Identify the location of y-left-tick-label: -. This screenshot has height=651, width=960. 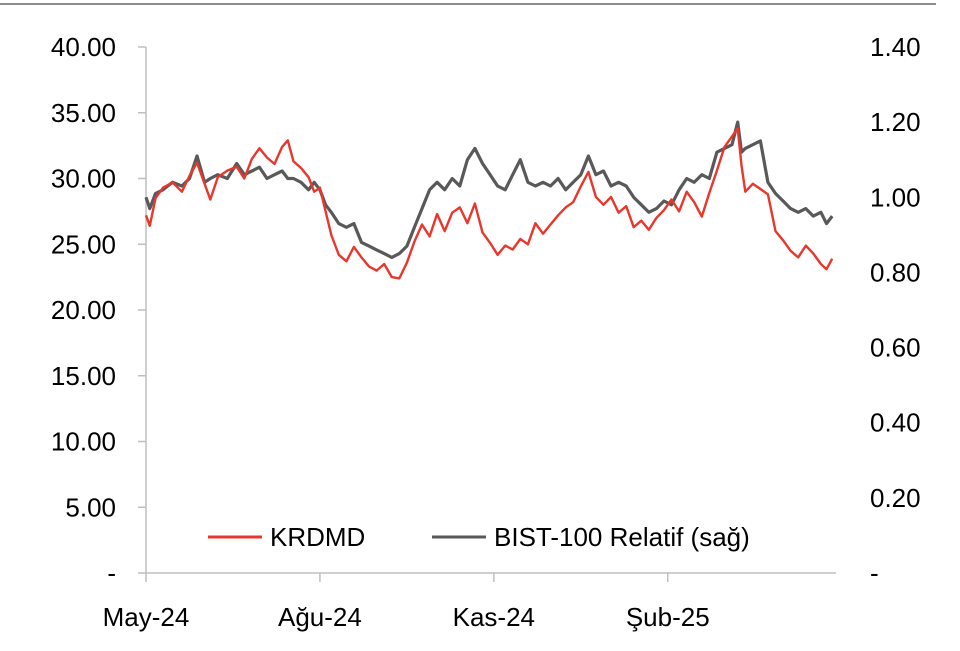
(111, 573).